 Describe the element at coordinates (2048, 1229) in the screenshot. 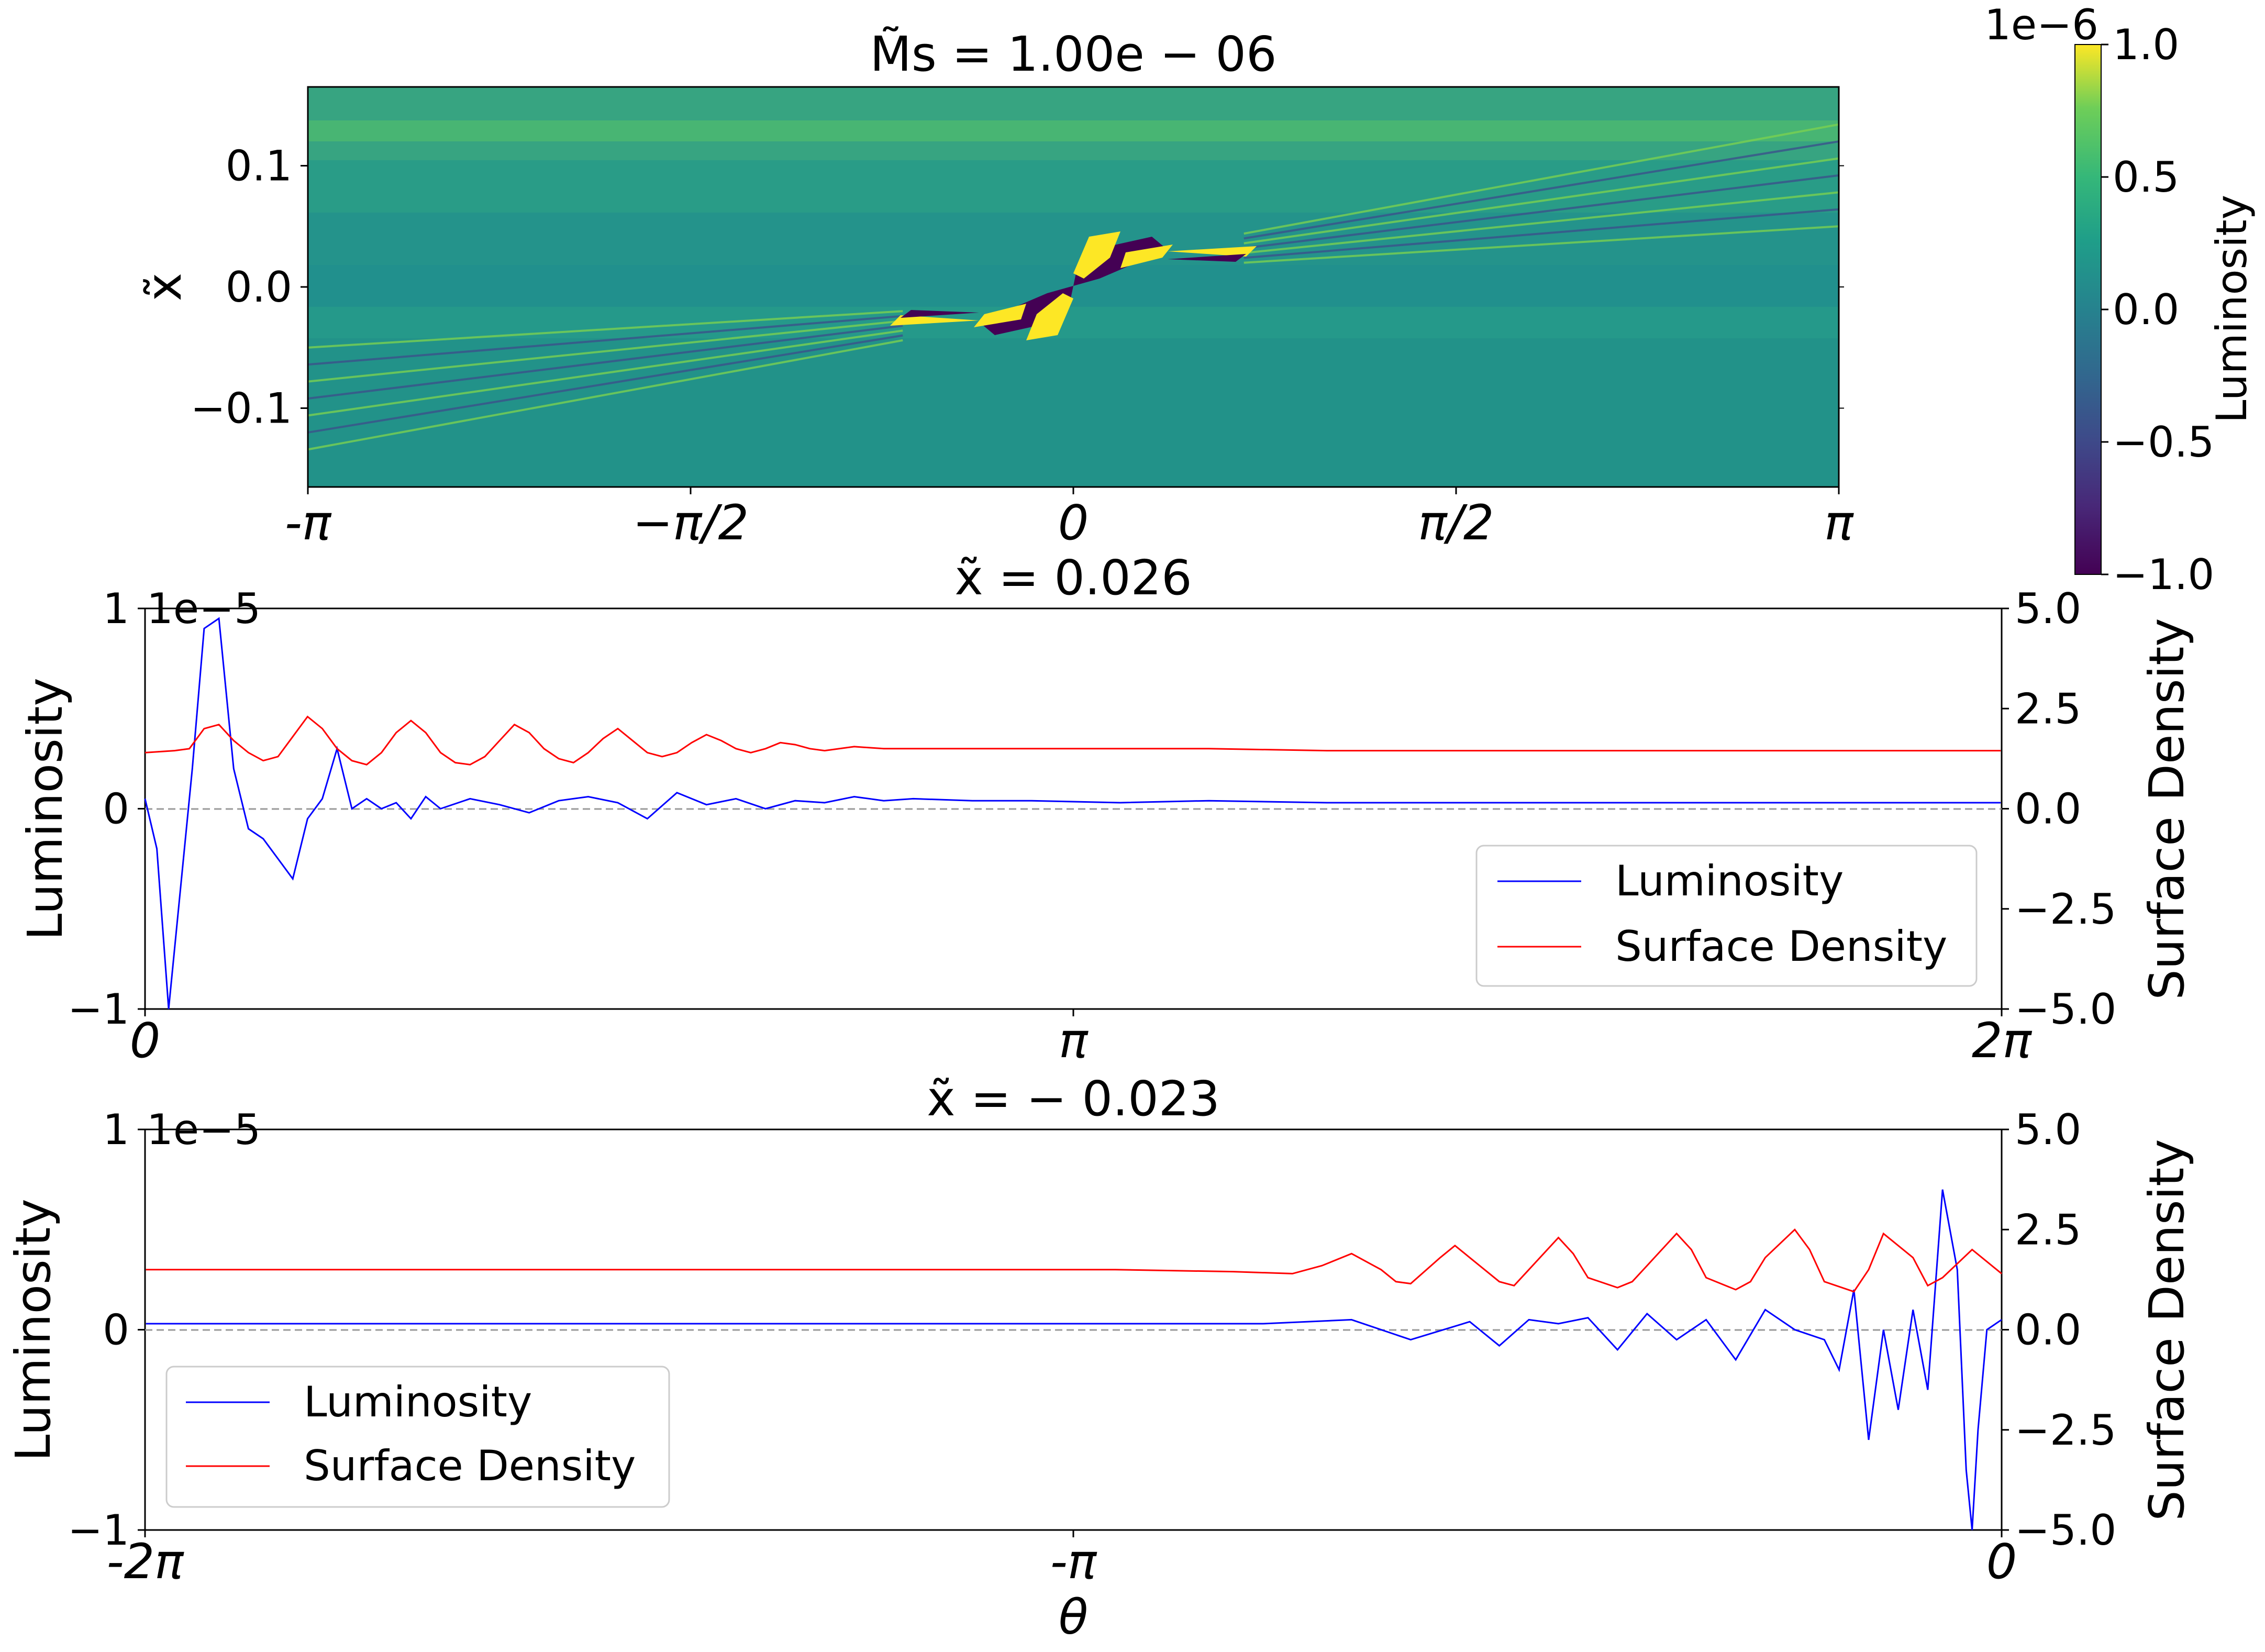

I see `lower-y2-tick-label: 2.5` at that location.